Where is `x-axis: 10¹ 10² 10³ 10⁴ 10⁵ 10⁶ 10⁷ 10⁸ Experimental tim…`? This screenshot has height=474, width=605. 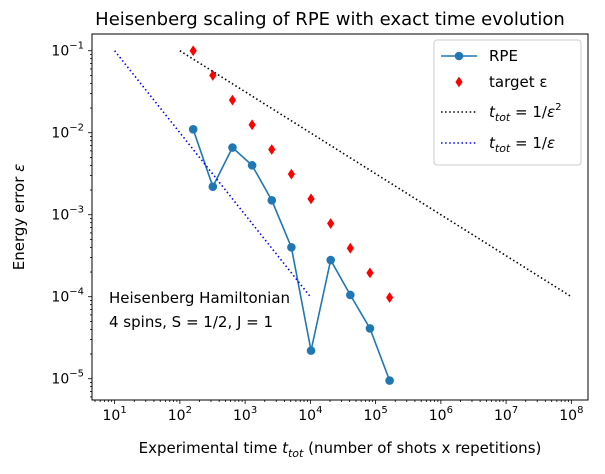
x-axis: 10¹ 10² 10³ 10⁴ 10⁵ 10⁶ 10⁷ 10⁸ Experimental tim… is located at coordinates (338, 430).